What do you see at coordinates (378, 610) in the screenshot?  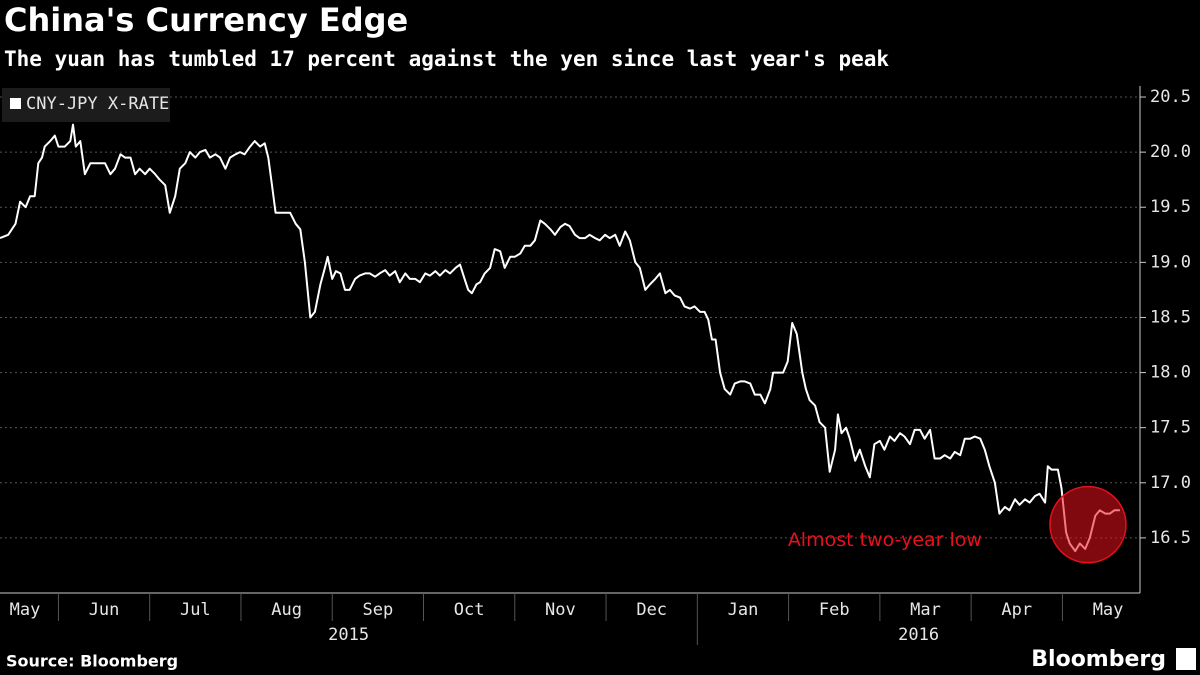 I see `x-tick-label: Sep` at bounding box center [378, 610].